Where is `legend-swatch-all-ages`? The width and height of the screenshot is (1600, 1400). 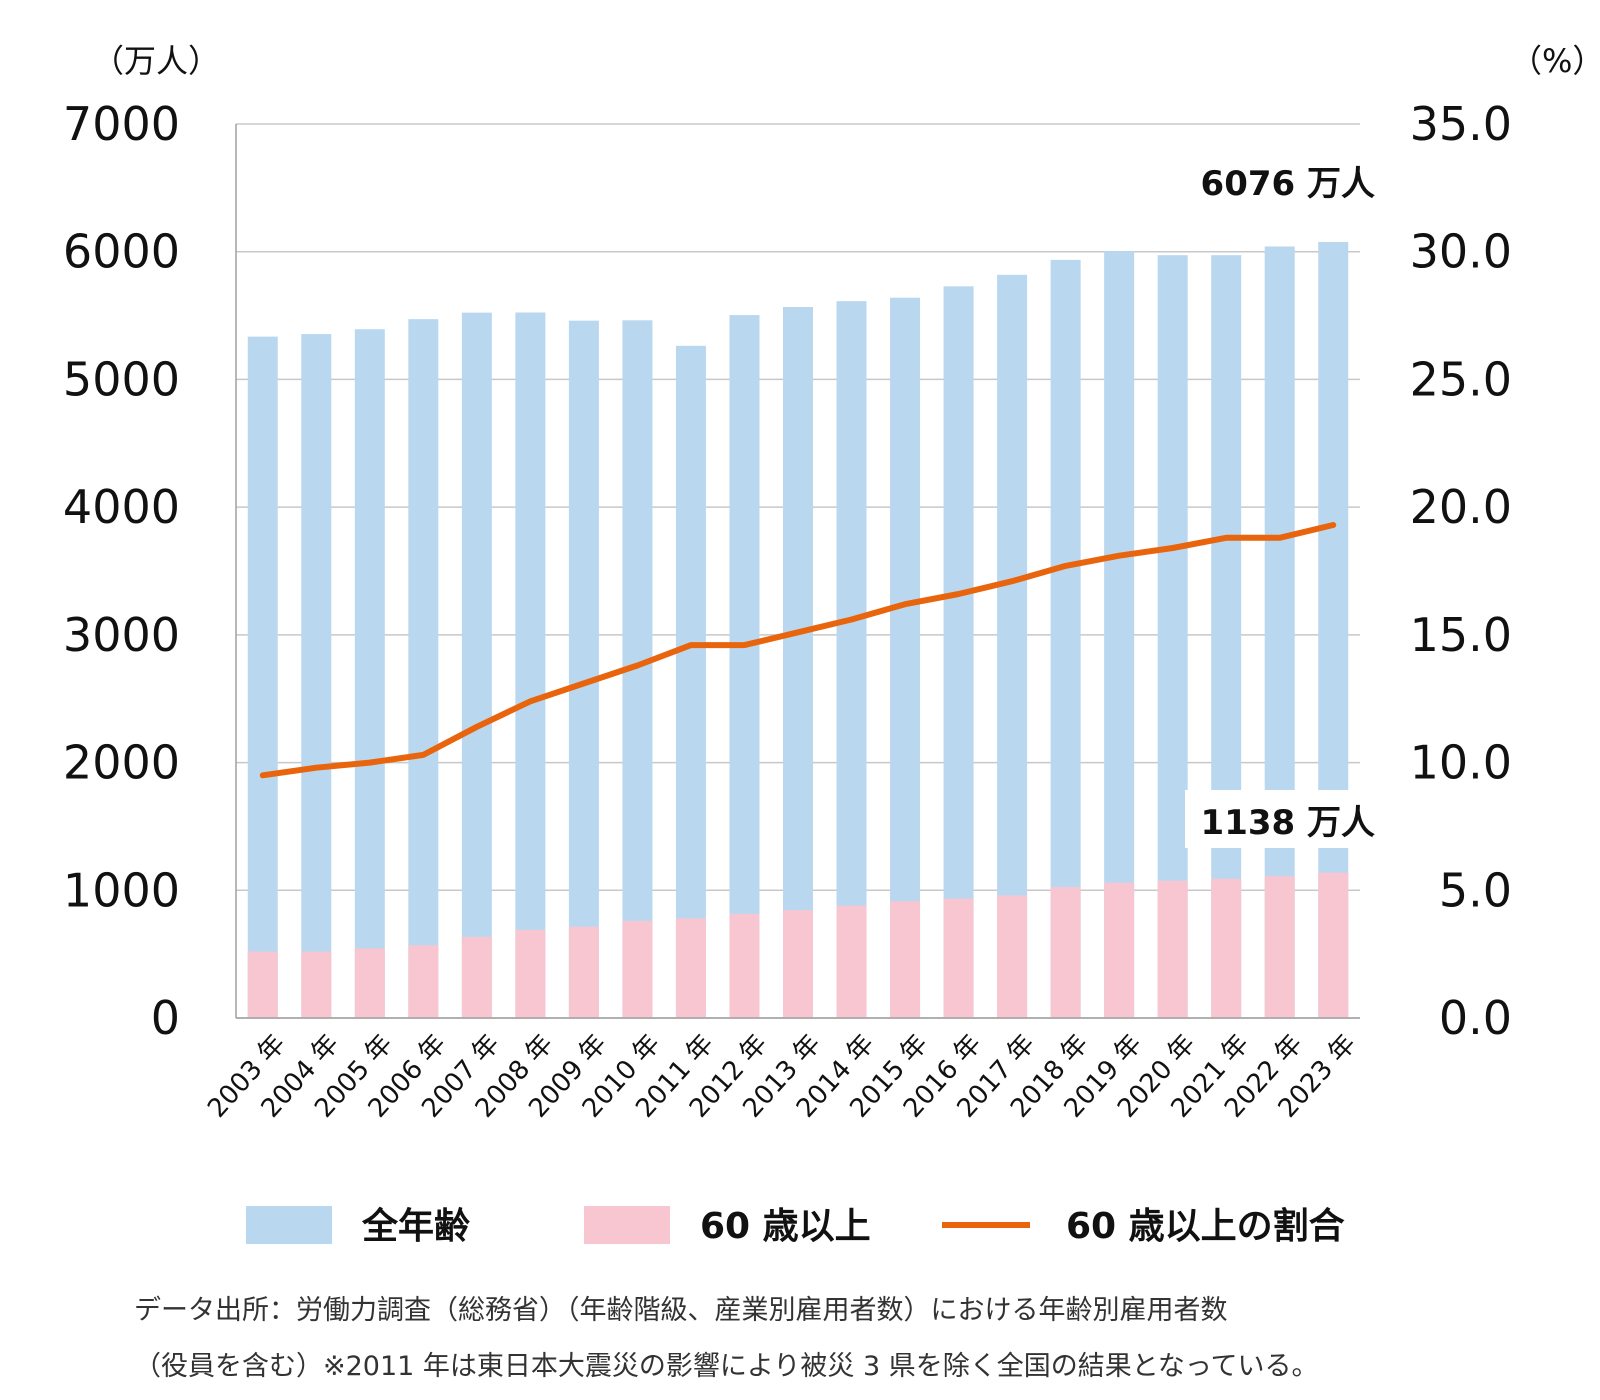 legend-swatch-all-ages is located at coordinates (289, 1225).